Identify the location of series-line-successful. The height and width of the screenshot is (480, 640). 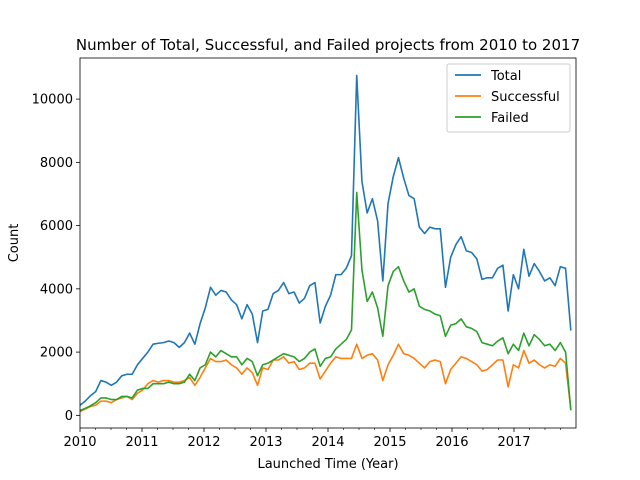
(326, 378).